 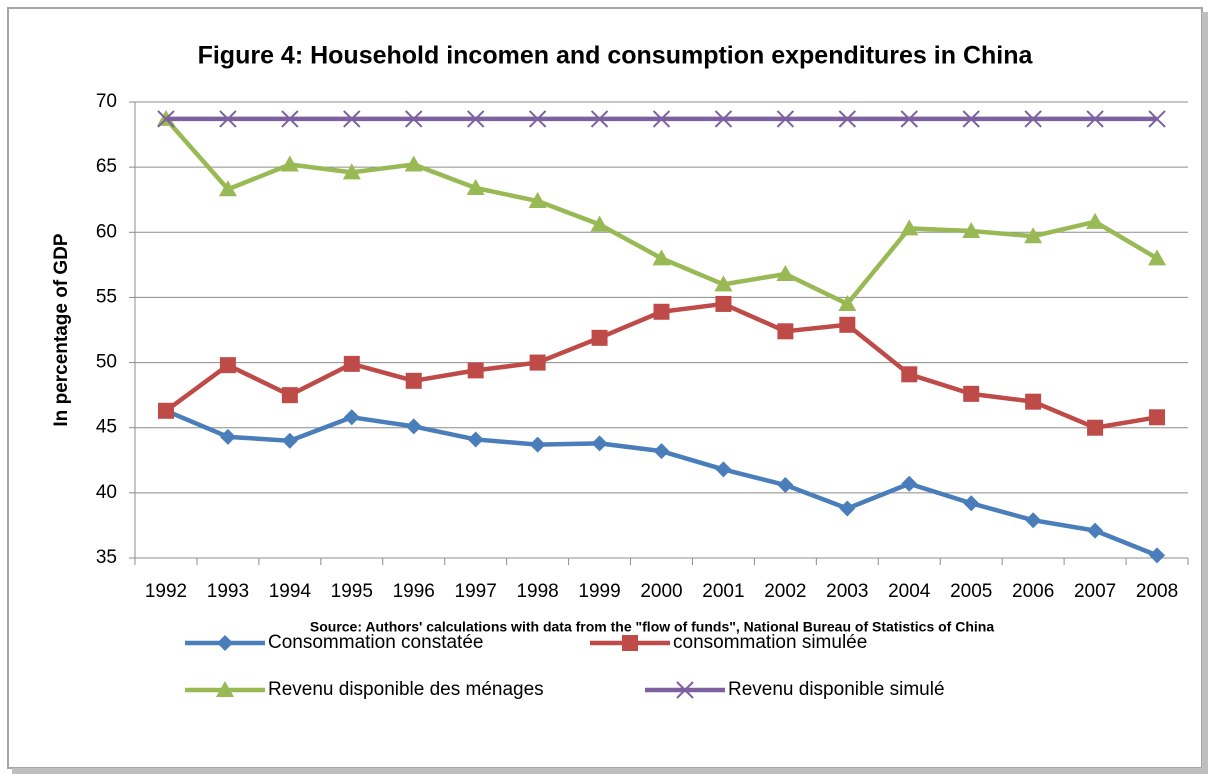 I want to click on y-tick-label: 45, so click(x=106, y=427).